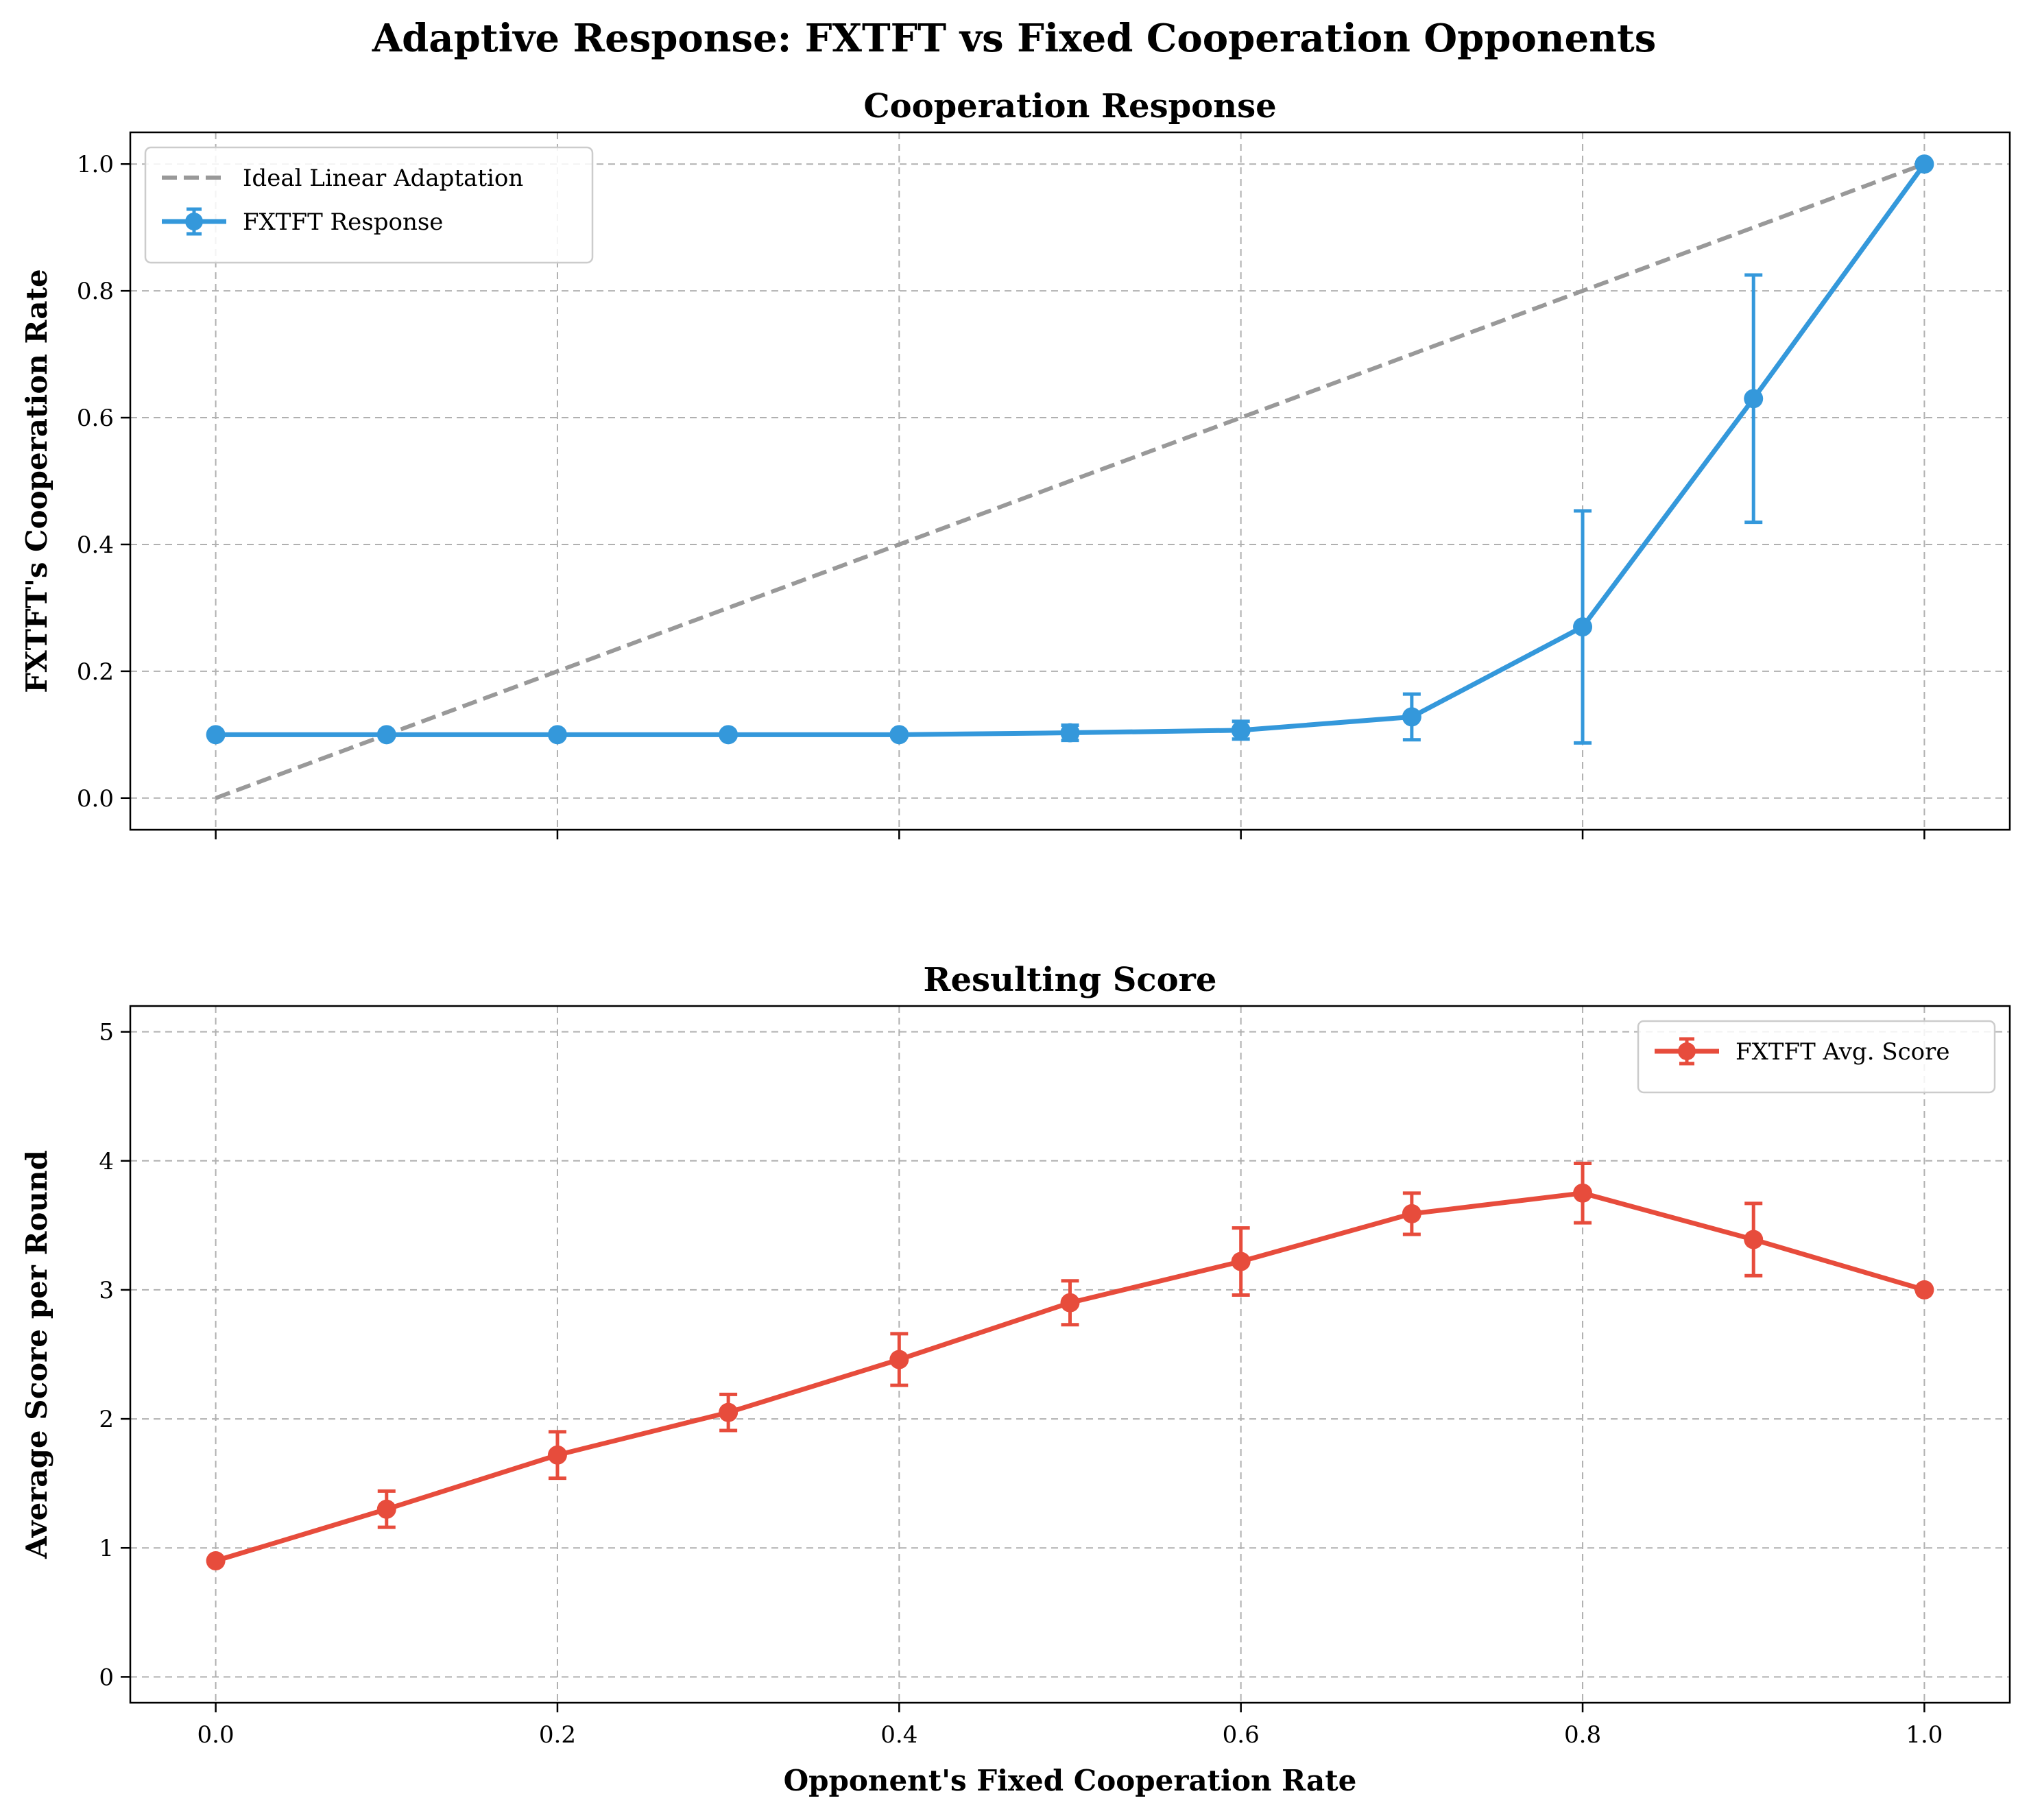 This screenshot has height=1820, width=2029. I want to click on y-tick-label: 0.2, so click(95, 672).